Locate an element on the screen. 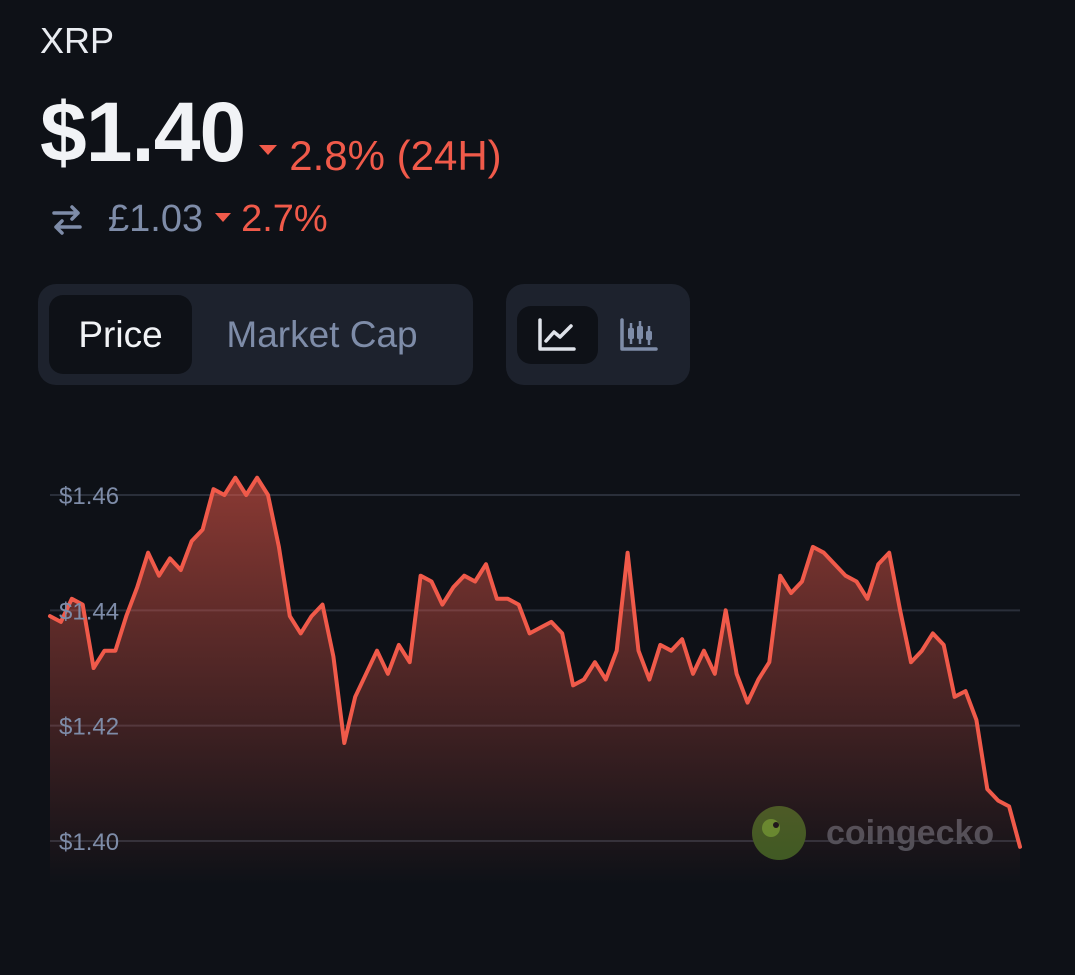 This screenshot has height=975, width=1075. price-change-24h: 2.8% (24H) is located at coordinates (380, 156).